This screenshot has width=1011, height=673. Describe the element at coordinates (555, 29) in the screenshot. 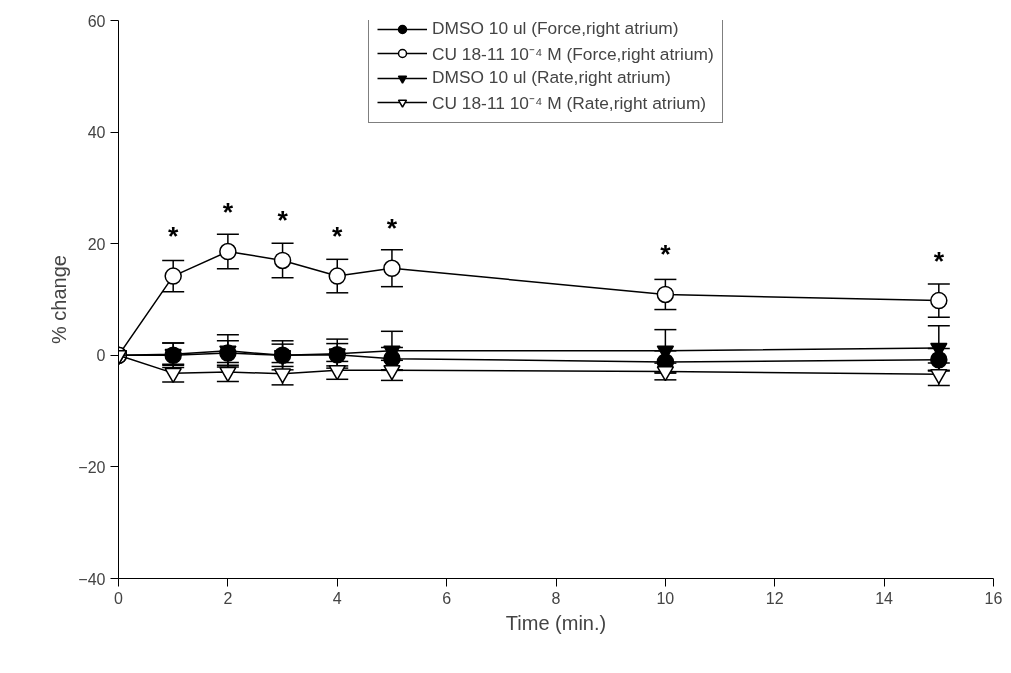

I see `legend-label: DMSO 10 ul (Force,right atrium)` at that location.